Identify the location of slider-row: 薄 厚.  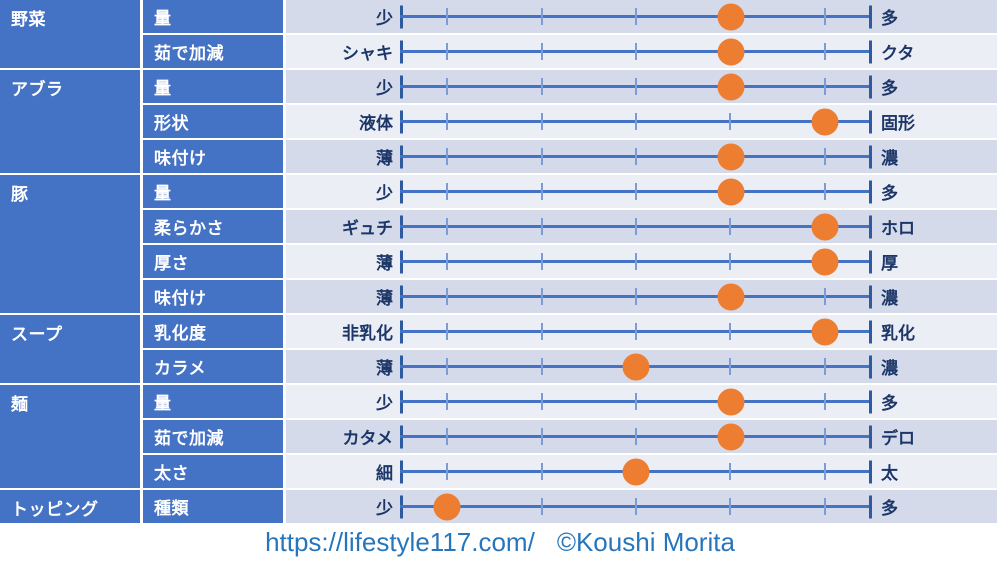
(641, 261).